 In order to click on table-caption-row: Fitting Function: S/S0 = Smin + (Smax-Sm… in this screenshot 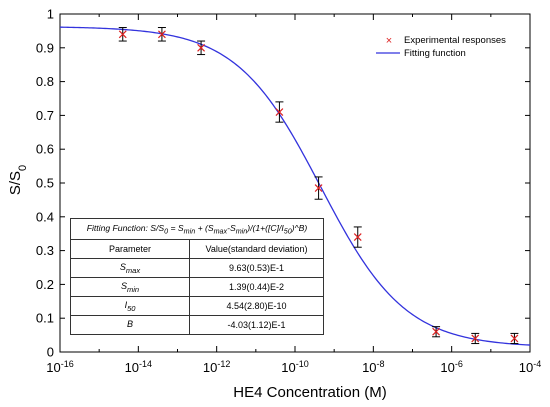, I will do `click(197, 229)`.